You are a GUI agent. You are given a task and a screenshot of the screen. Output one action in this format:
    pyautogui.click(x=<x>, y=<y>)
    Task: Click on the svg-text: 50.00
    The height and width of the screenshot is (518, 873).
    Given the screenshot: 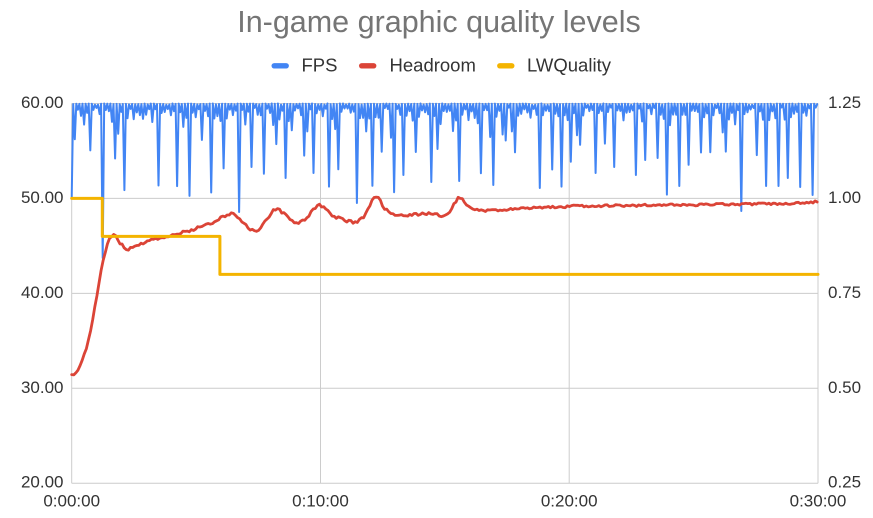 What is the action you would take?
    pyautogui.click(x=42, y=197)
    